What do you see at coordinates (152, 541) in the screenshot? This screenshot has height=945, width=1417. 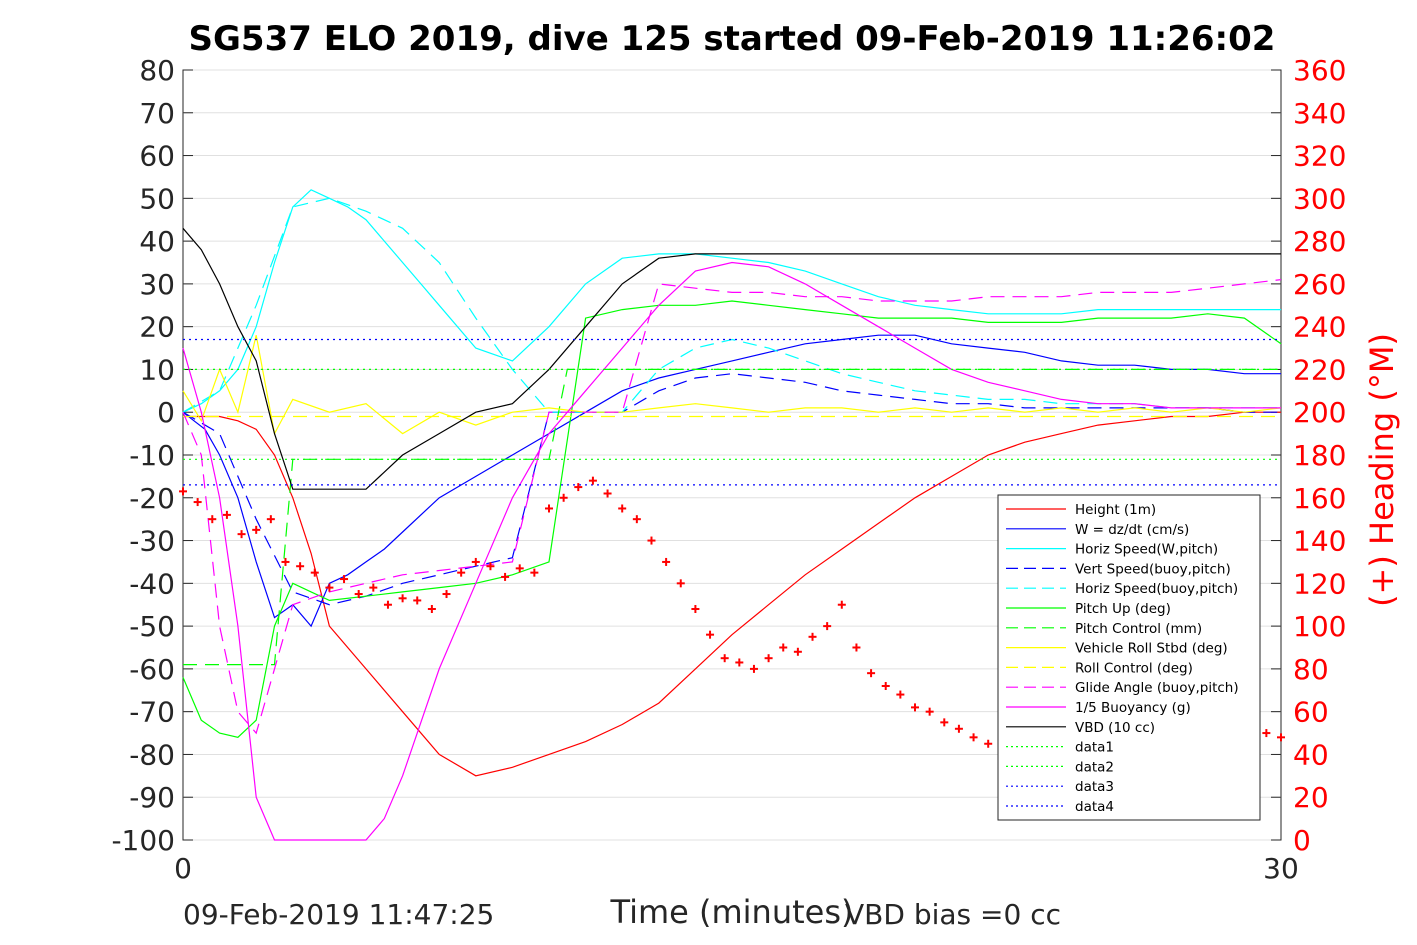 I see `y-tick-label: -30` at bounding box center [152, 541].